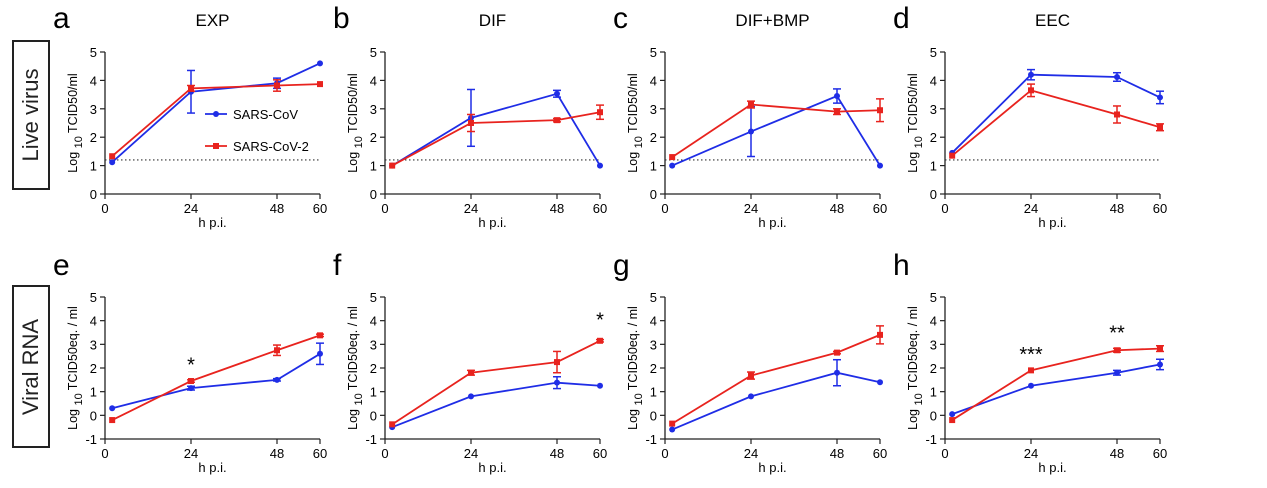 This screenshot has width=1267, height=488. What do you see at coordinates (653, 392) in the screenshot?
I see `y-tick-label-g: 1` at bounding box center [653, 392].